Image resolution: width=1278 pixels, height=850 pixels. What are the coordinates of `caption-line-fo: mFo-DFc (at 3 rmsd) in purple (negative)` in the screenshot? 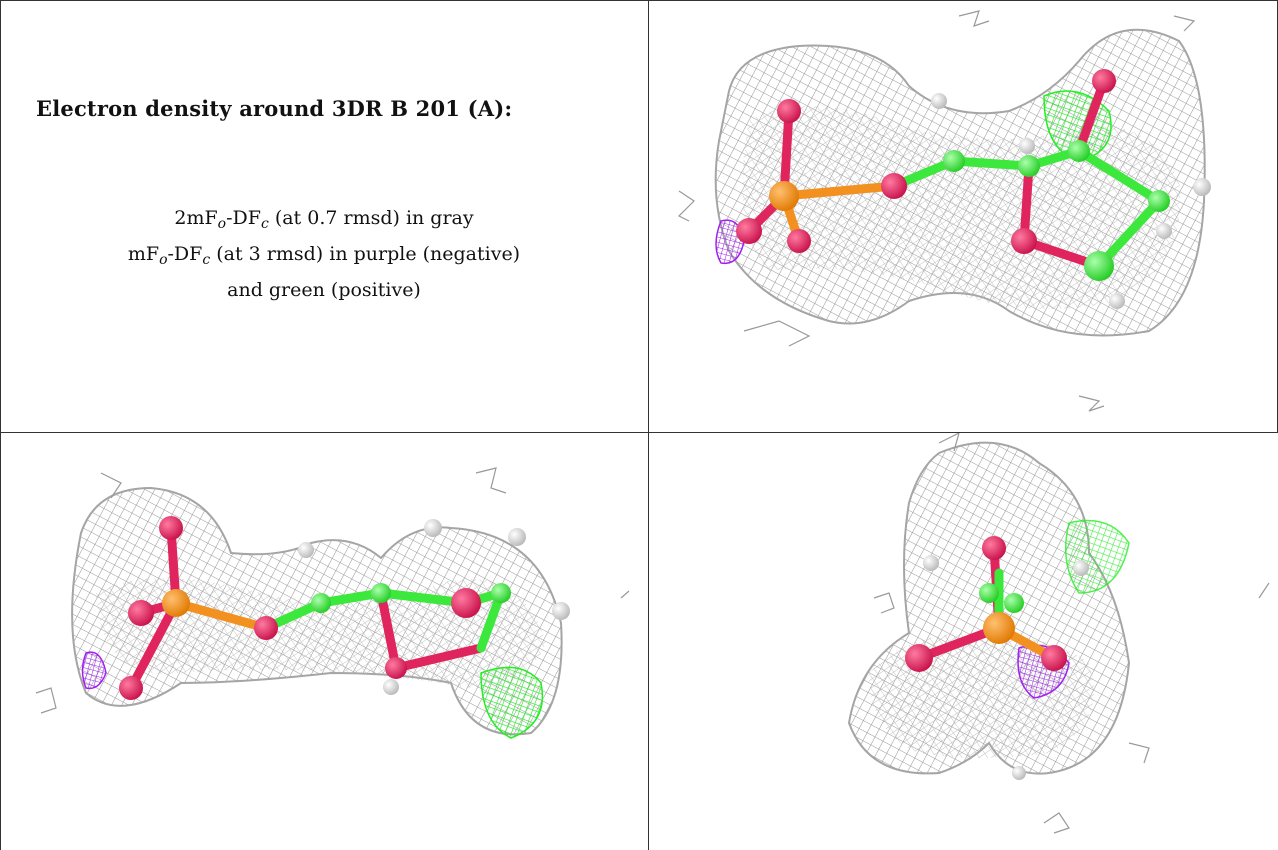 It's located at (324, 255).